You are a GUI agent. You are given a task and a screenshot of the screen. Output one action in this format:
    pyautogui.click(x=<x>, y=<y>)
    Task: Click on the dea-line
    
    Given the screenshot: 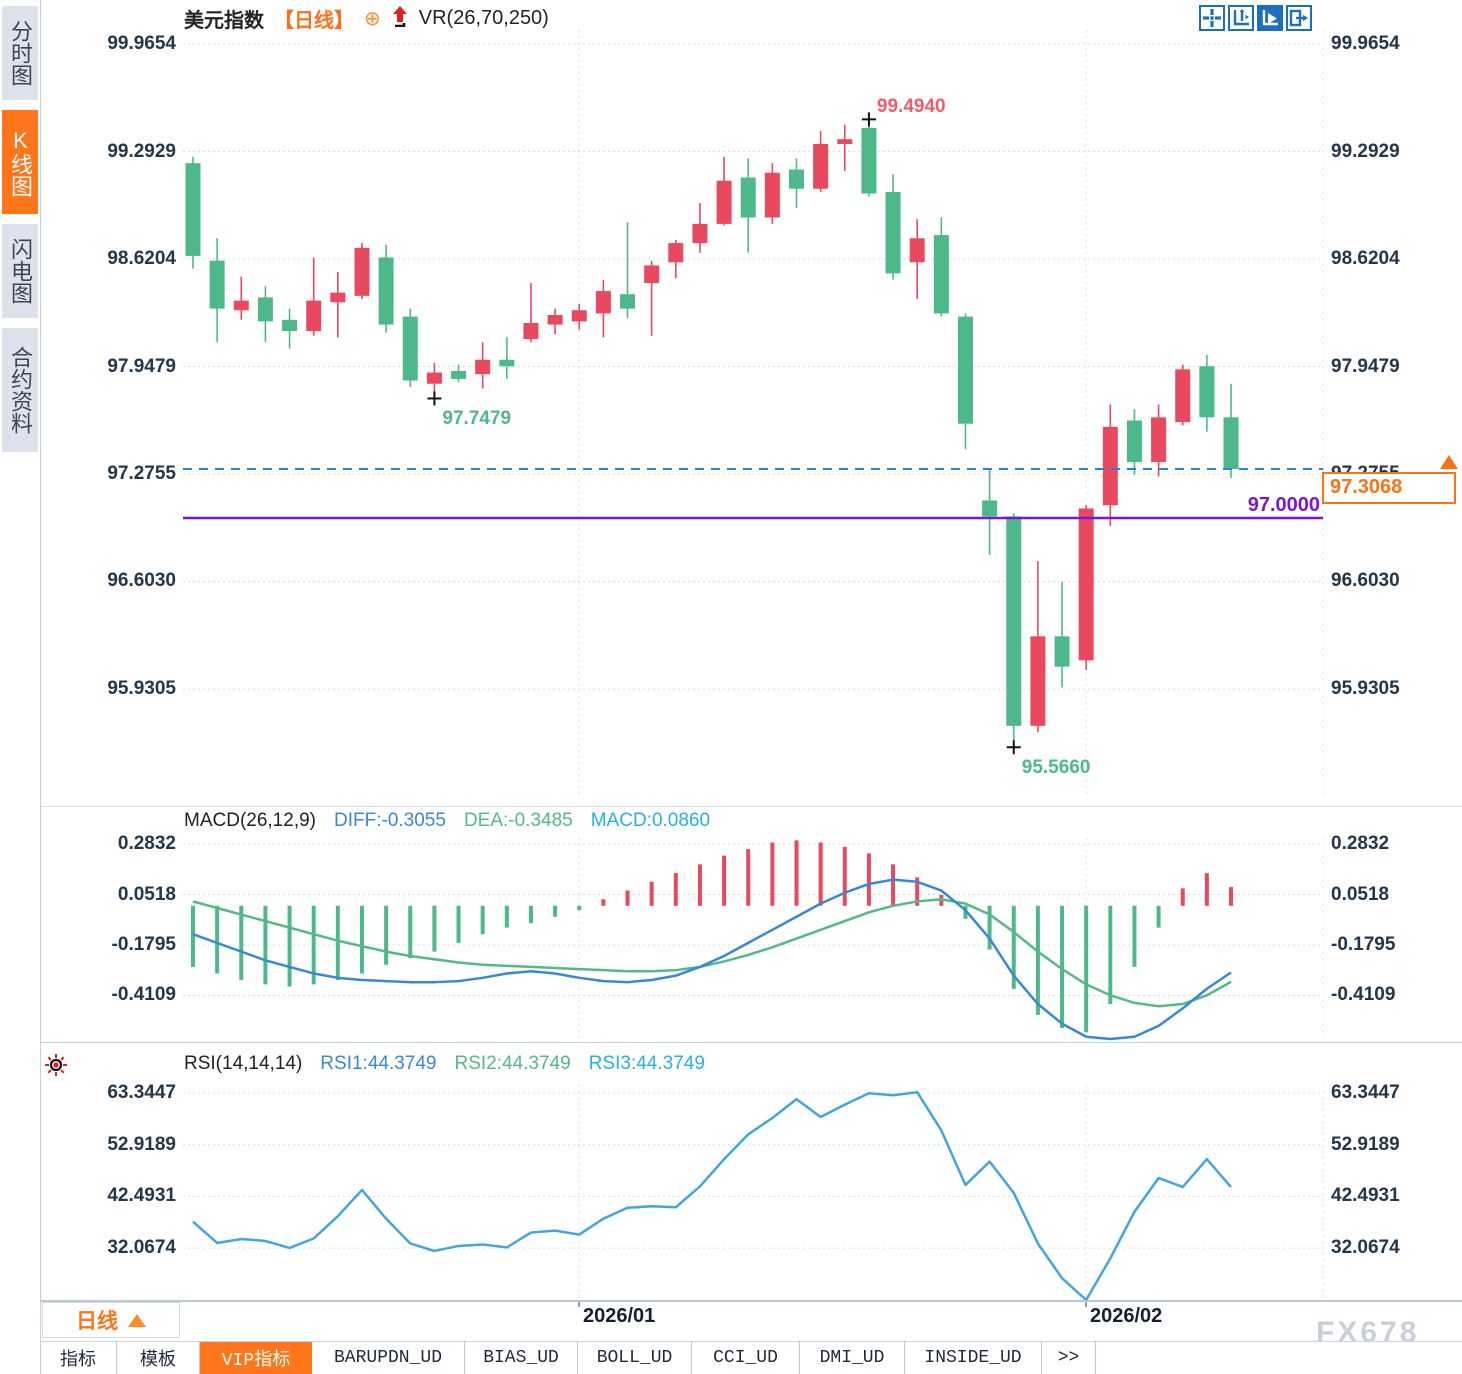 What is the action you would take?
    pyautogui.click(x=712, y=953)
    